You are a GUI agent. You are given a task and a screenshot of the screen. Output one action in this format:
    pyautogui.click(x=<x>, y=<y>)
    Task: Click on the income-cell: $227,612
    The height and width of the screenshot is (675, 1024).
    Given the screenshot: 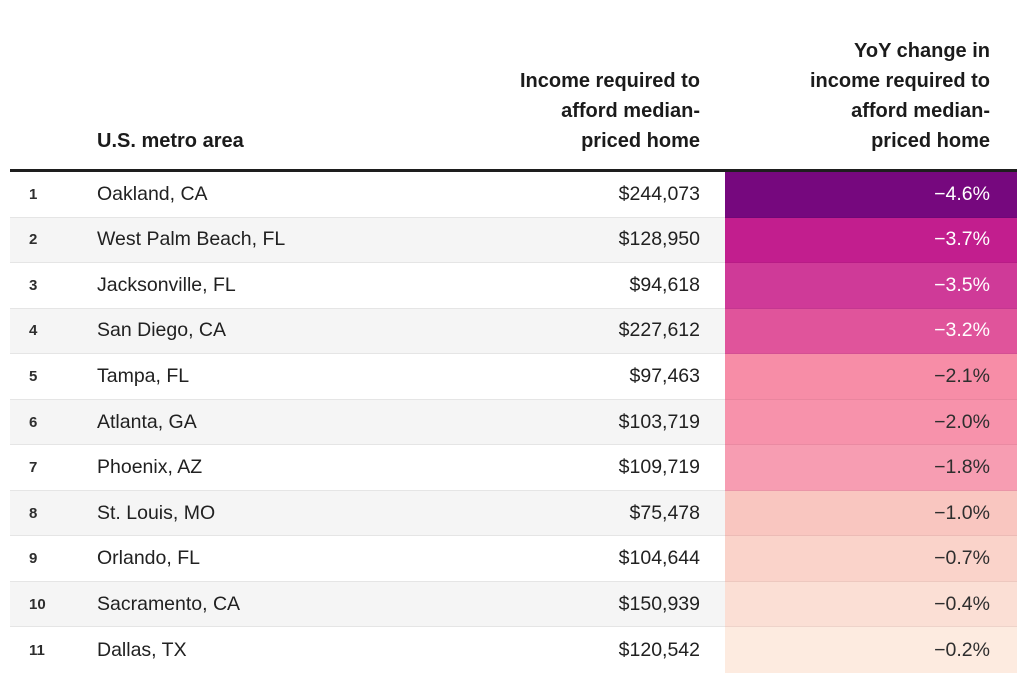 What is the action you would take?
    pyautogui.click(x=581, y=331)
    